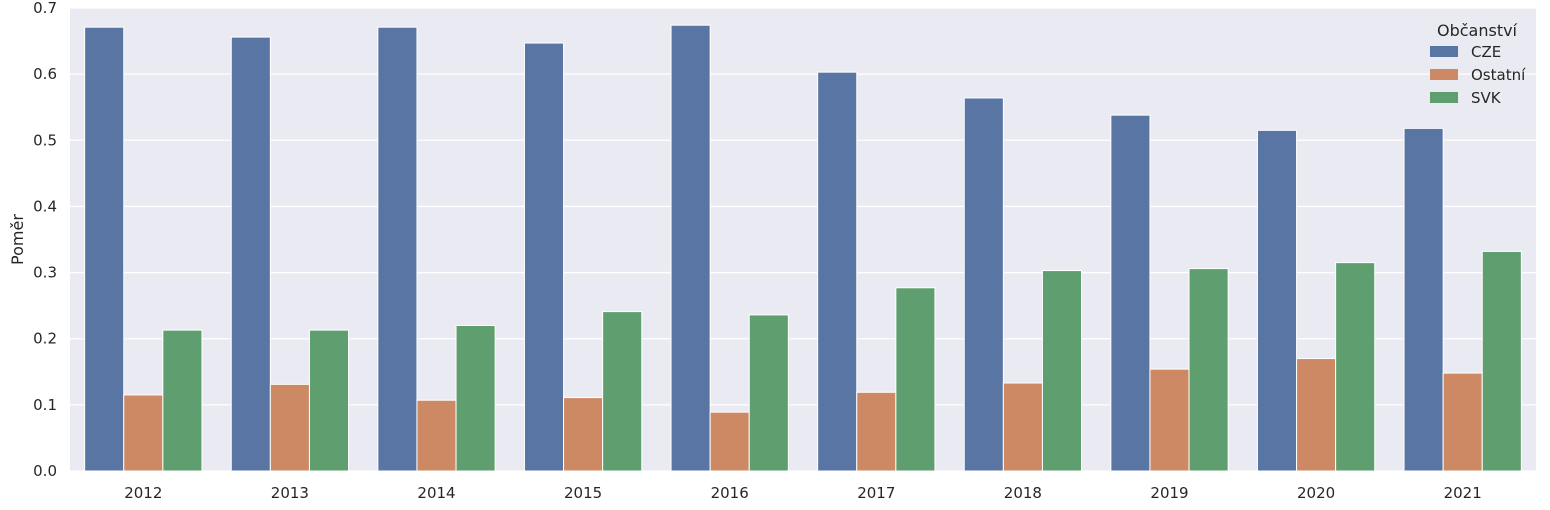  Describe the element at coordinates (45, 8) in the screenshot. I see `y-tick-label: 0.7` at that location.